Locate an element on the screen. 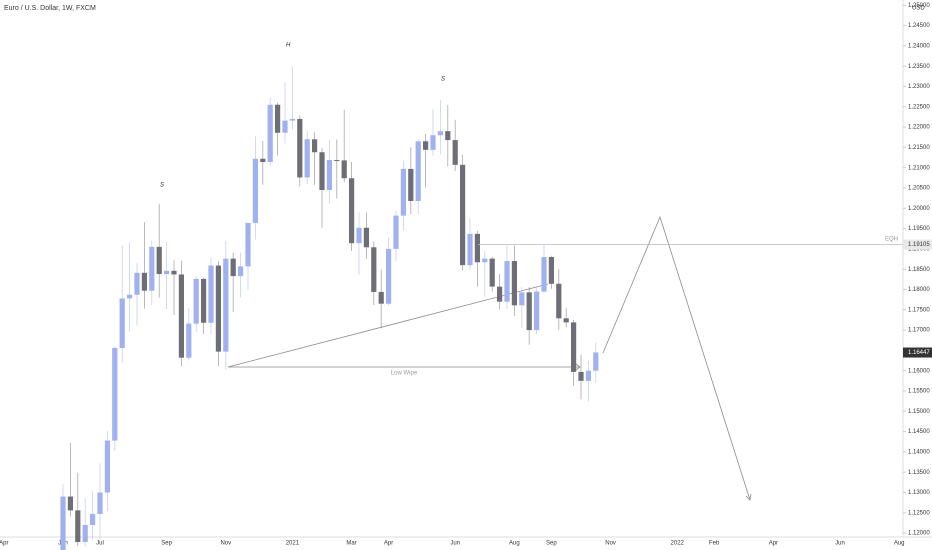  trend-line is located at coordinates (388, 325).